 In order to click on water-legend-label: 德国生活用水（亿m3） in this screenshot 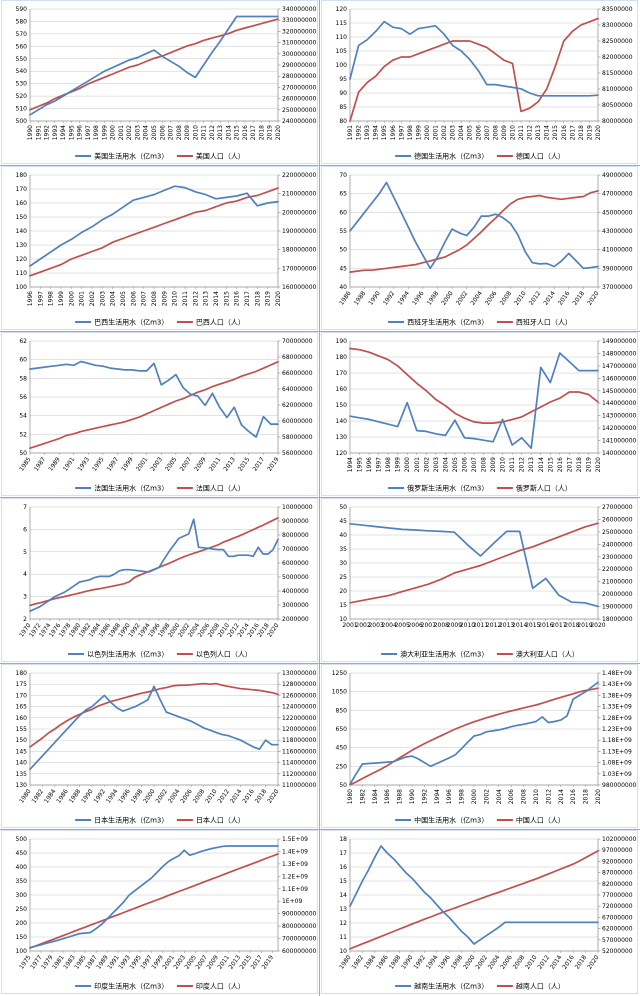, I will do `click(451, 156)`.